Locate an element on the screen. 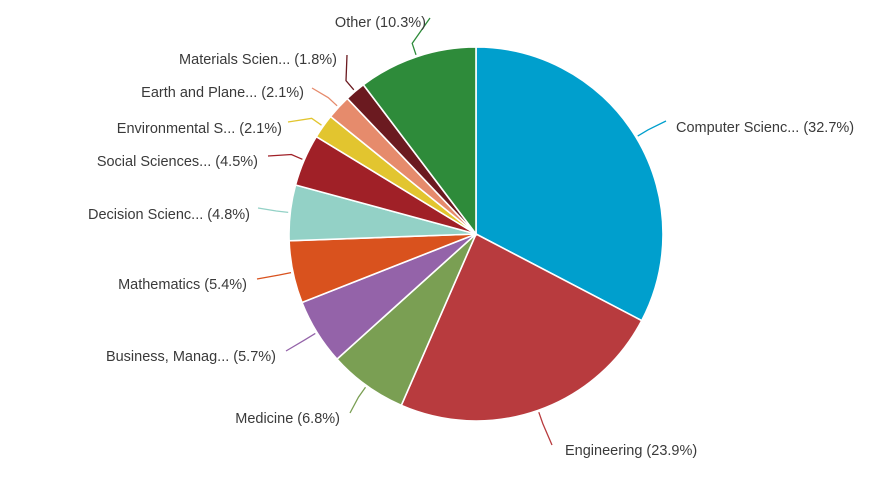 This screenshot has width=889, height=477. slice-label-business-manag: Business, Manag... (5.7%) is located at coordinates (191, 357).